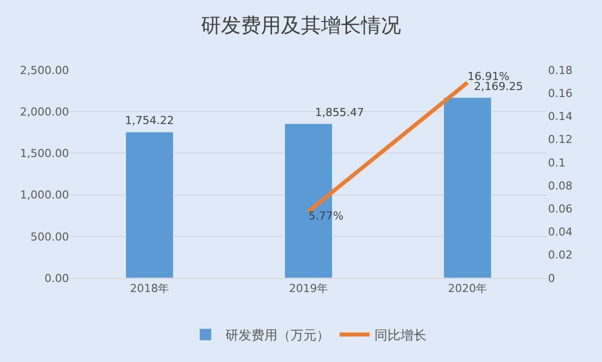 The width and height of the screenshot is (602, 362). I want to click on y2-tick-label: 0.02, so click(560, 255).